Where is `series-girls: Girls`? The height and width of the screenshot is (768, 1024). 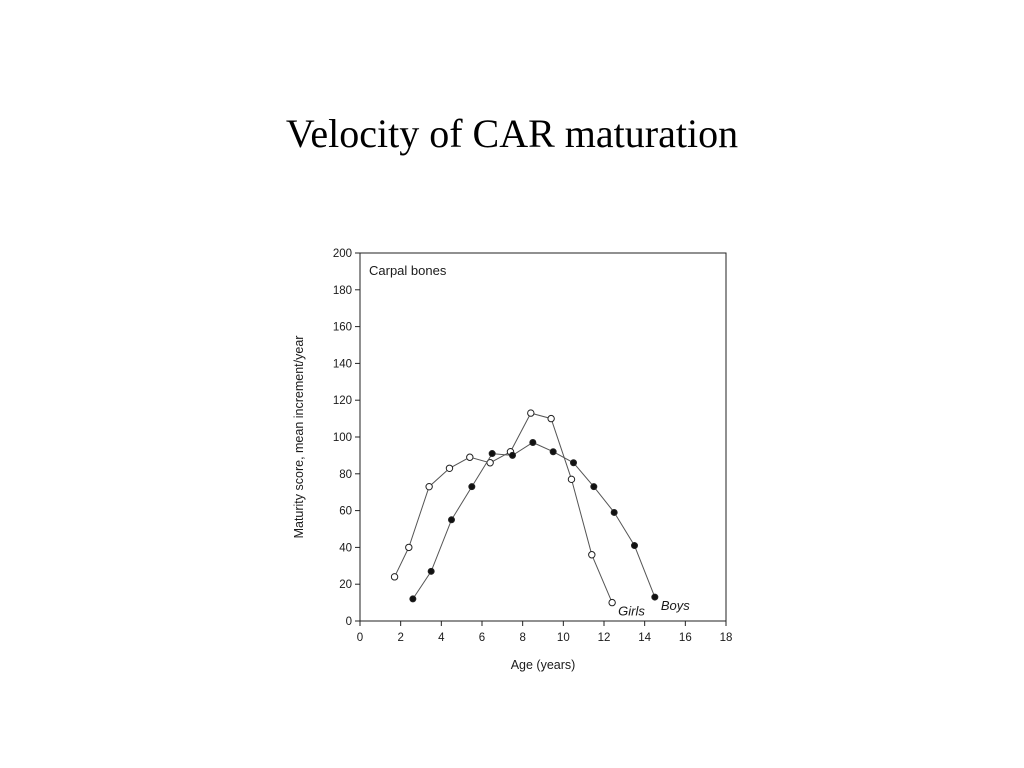
series-girls: Girls is located at coordinates (517, 514).